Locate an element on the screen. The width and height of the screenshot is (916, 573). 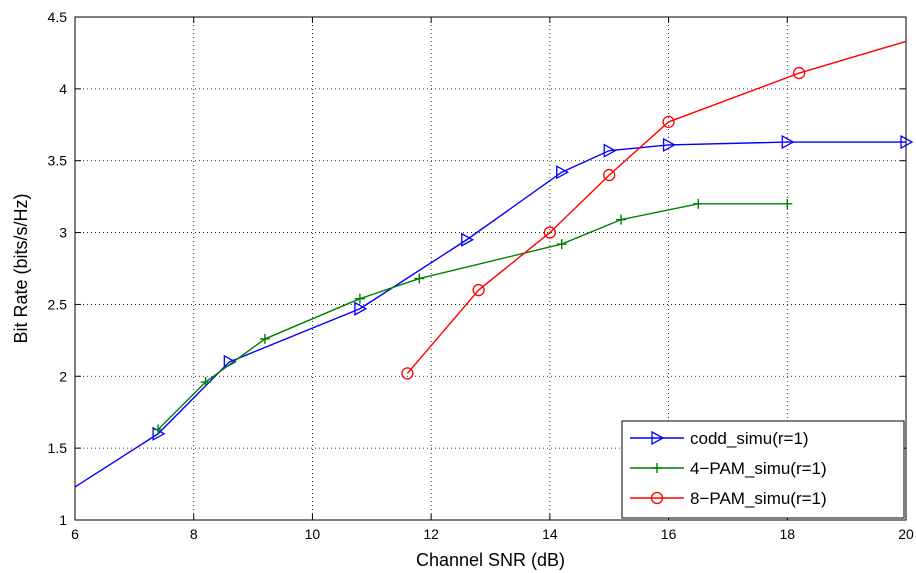
y-axis-label: Bit Rate (bits/s/Hz) is located at coordinates (21, 268).